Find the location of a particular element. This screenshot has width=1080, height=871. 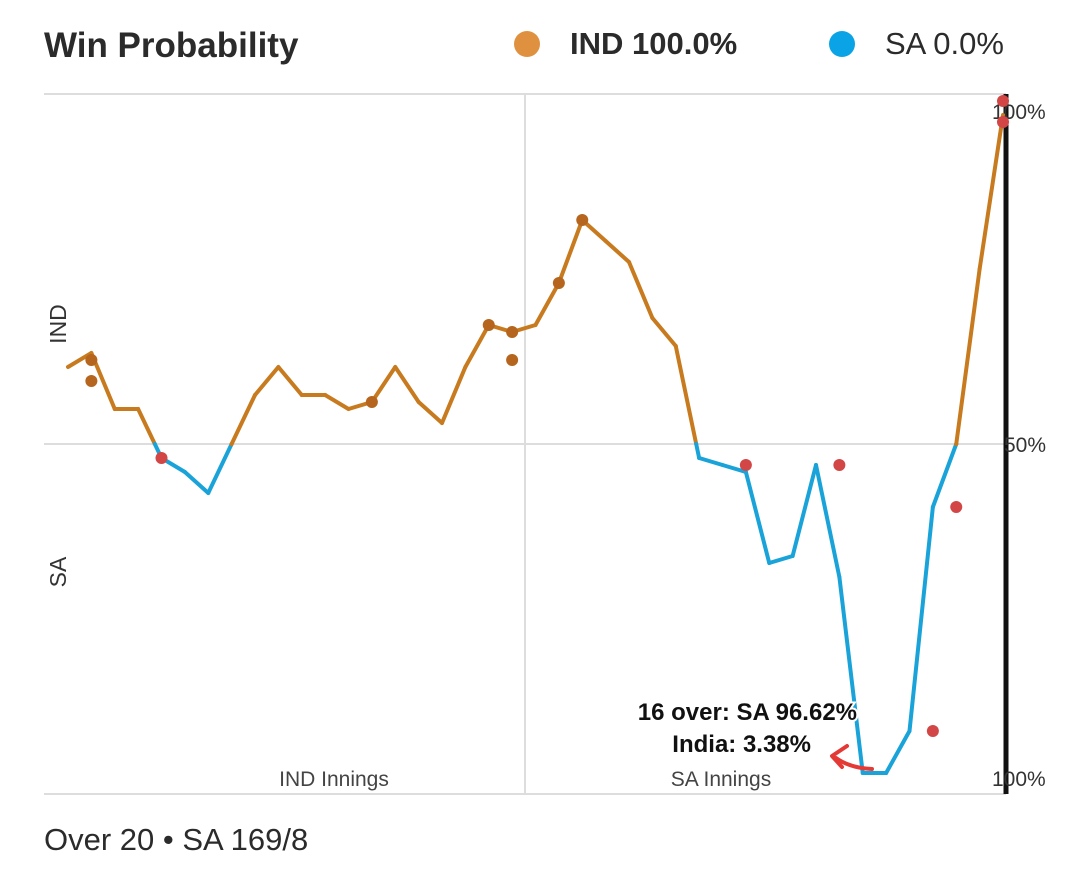

annotation-arrow-icon is located at coordinates (854, 763).